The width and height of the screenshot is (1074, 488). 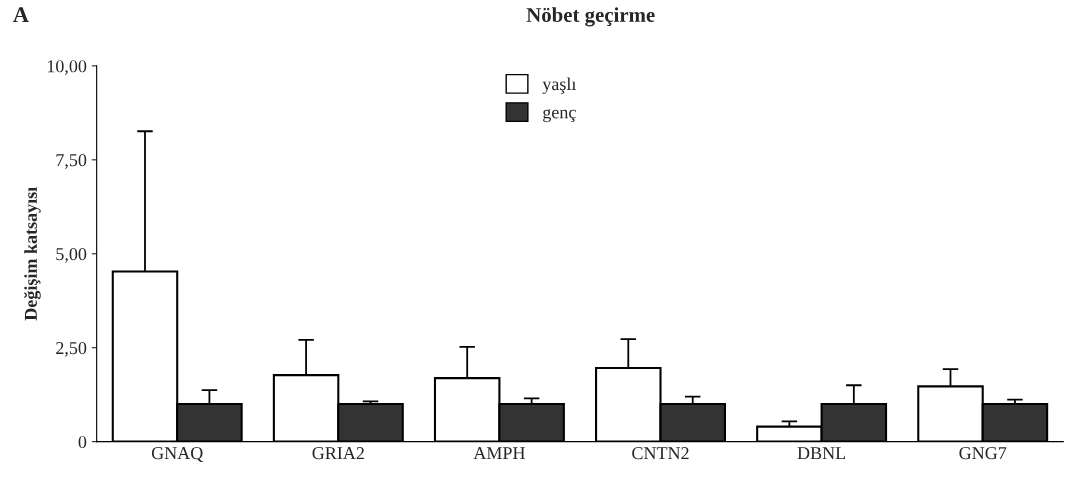 I want to click on x-tick-label: GNAQ, so click(x=177, y=454).